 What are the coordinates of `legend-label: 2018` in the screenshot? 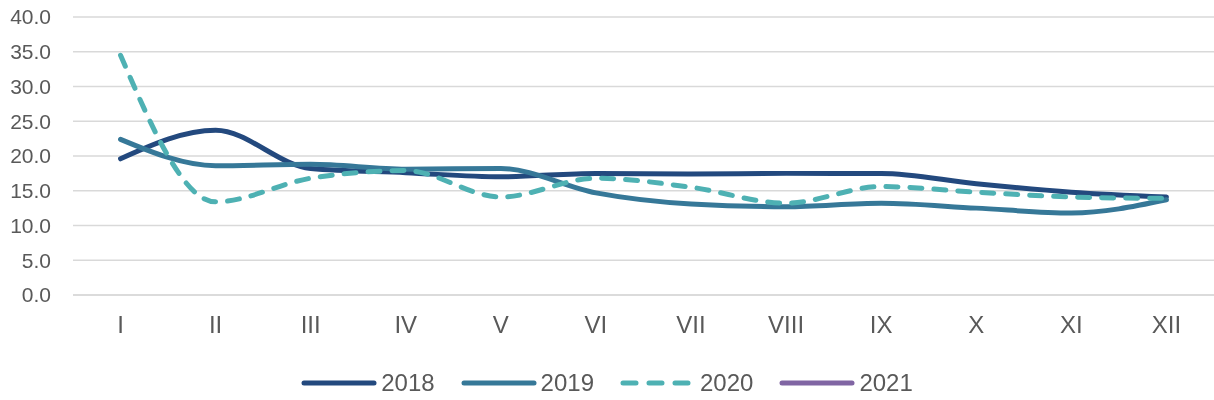 It's located at (408, 383).